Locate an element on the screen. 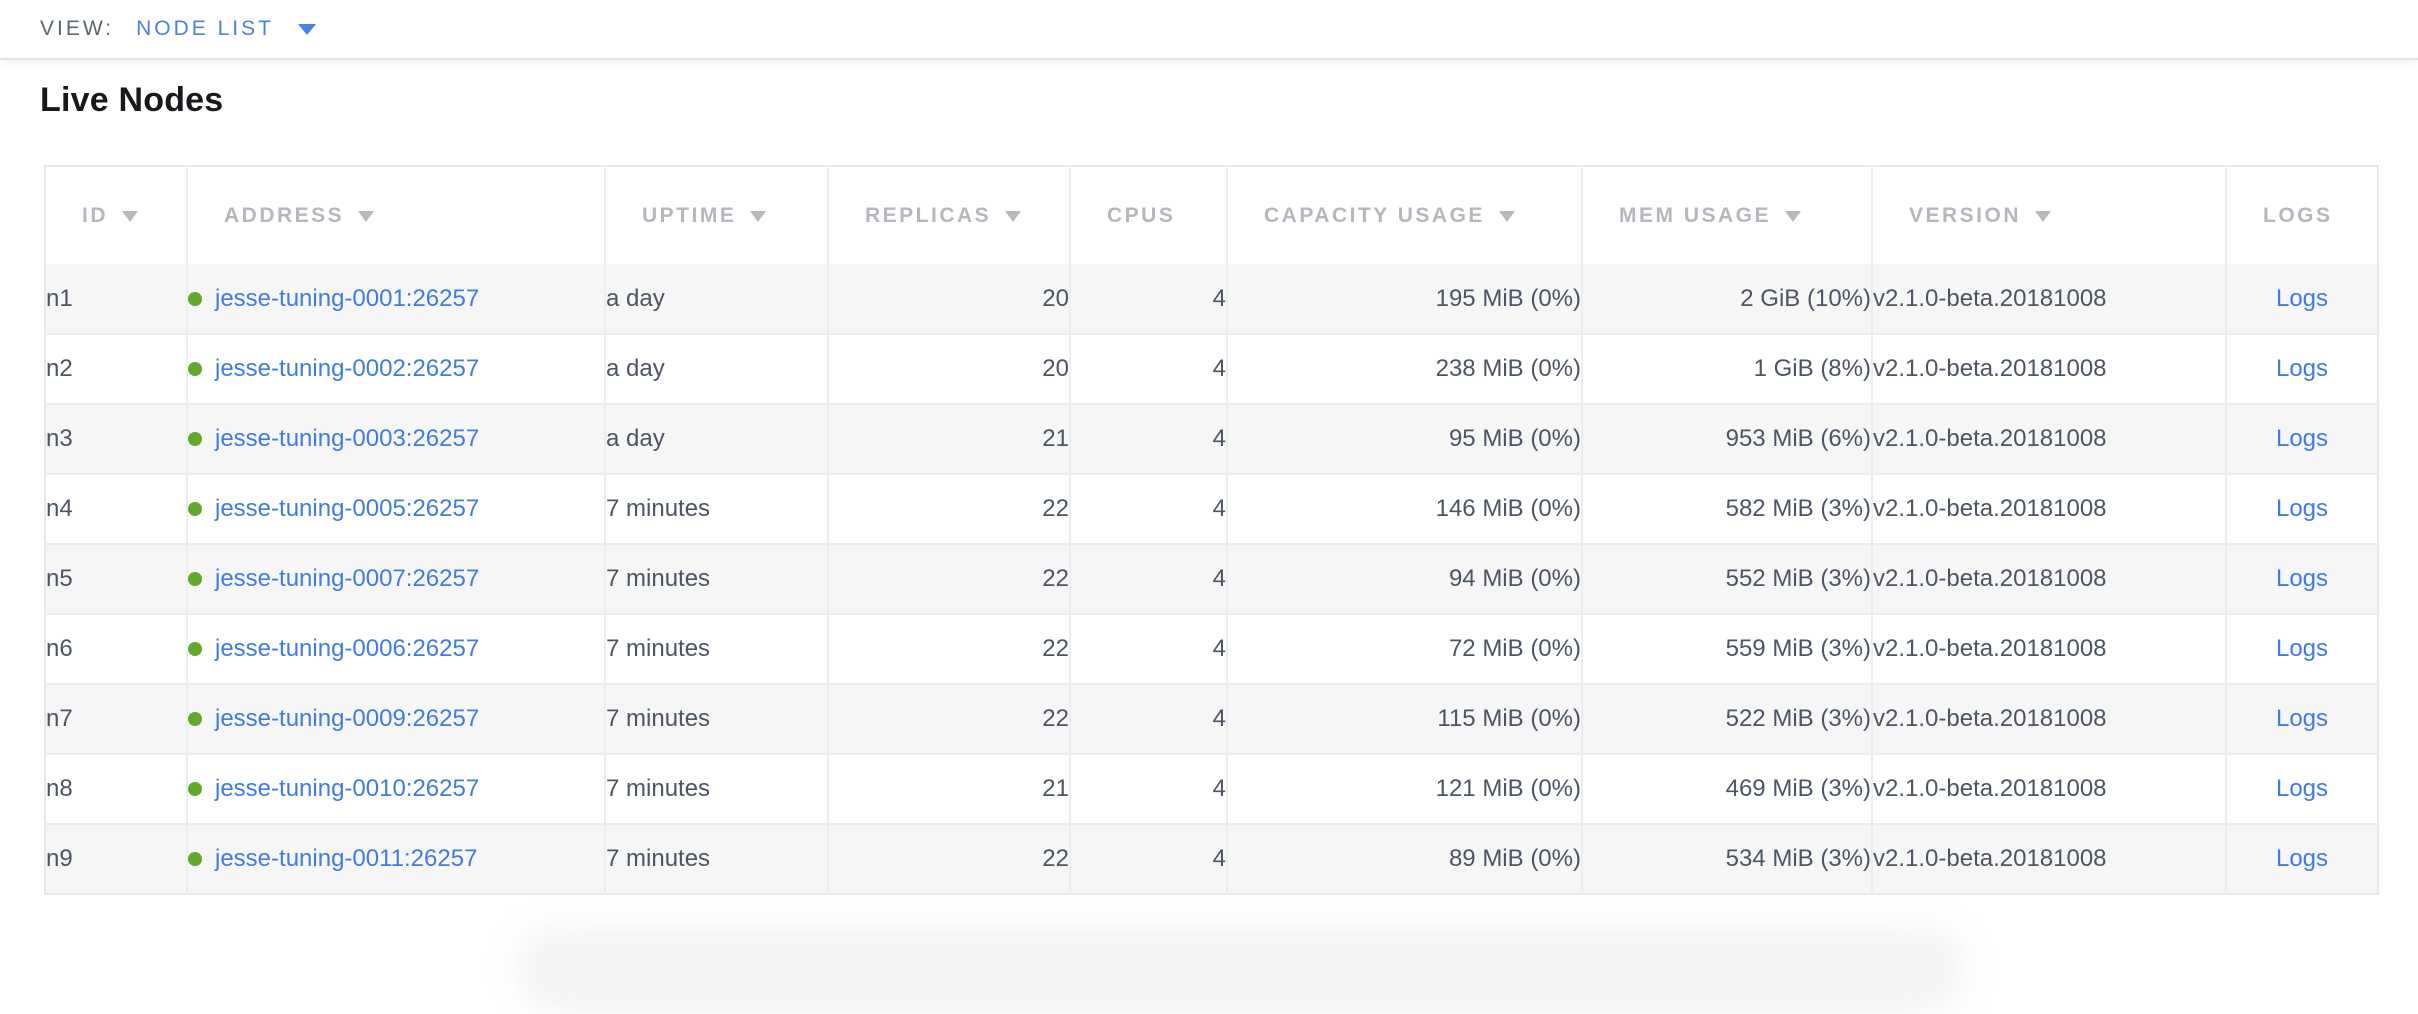 The image size is (2418, 1014). cell-node-address: jesse-tuning-0005:26257 is located at coordinates (395, 508).